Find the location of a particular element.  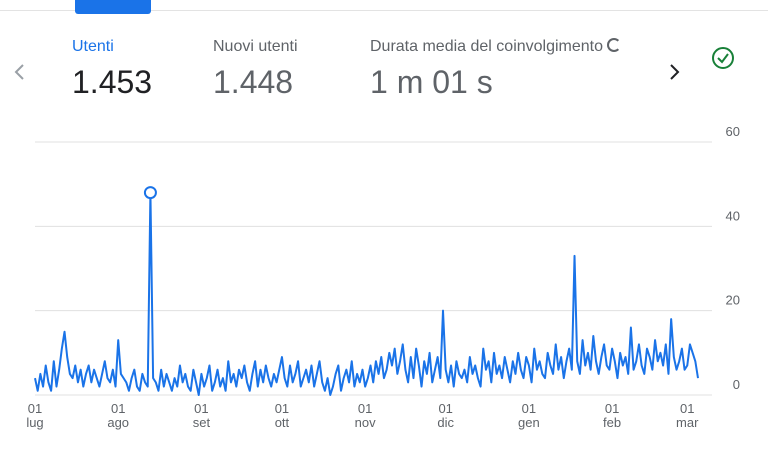

x-tick-label: 01 set is located at coordinates (201, 415).